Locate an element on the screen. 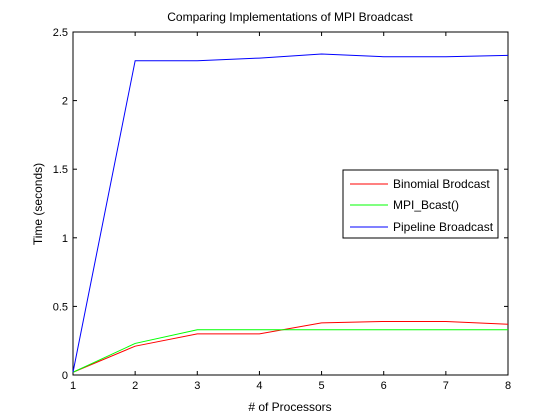 The height and width of the screenshot is (420, 560). legend-label-binomial-brodcast: Binomial Brodcast is located at coordinates (441, 184).